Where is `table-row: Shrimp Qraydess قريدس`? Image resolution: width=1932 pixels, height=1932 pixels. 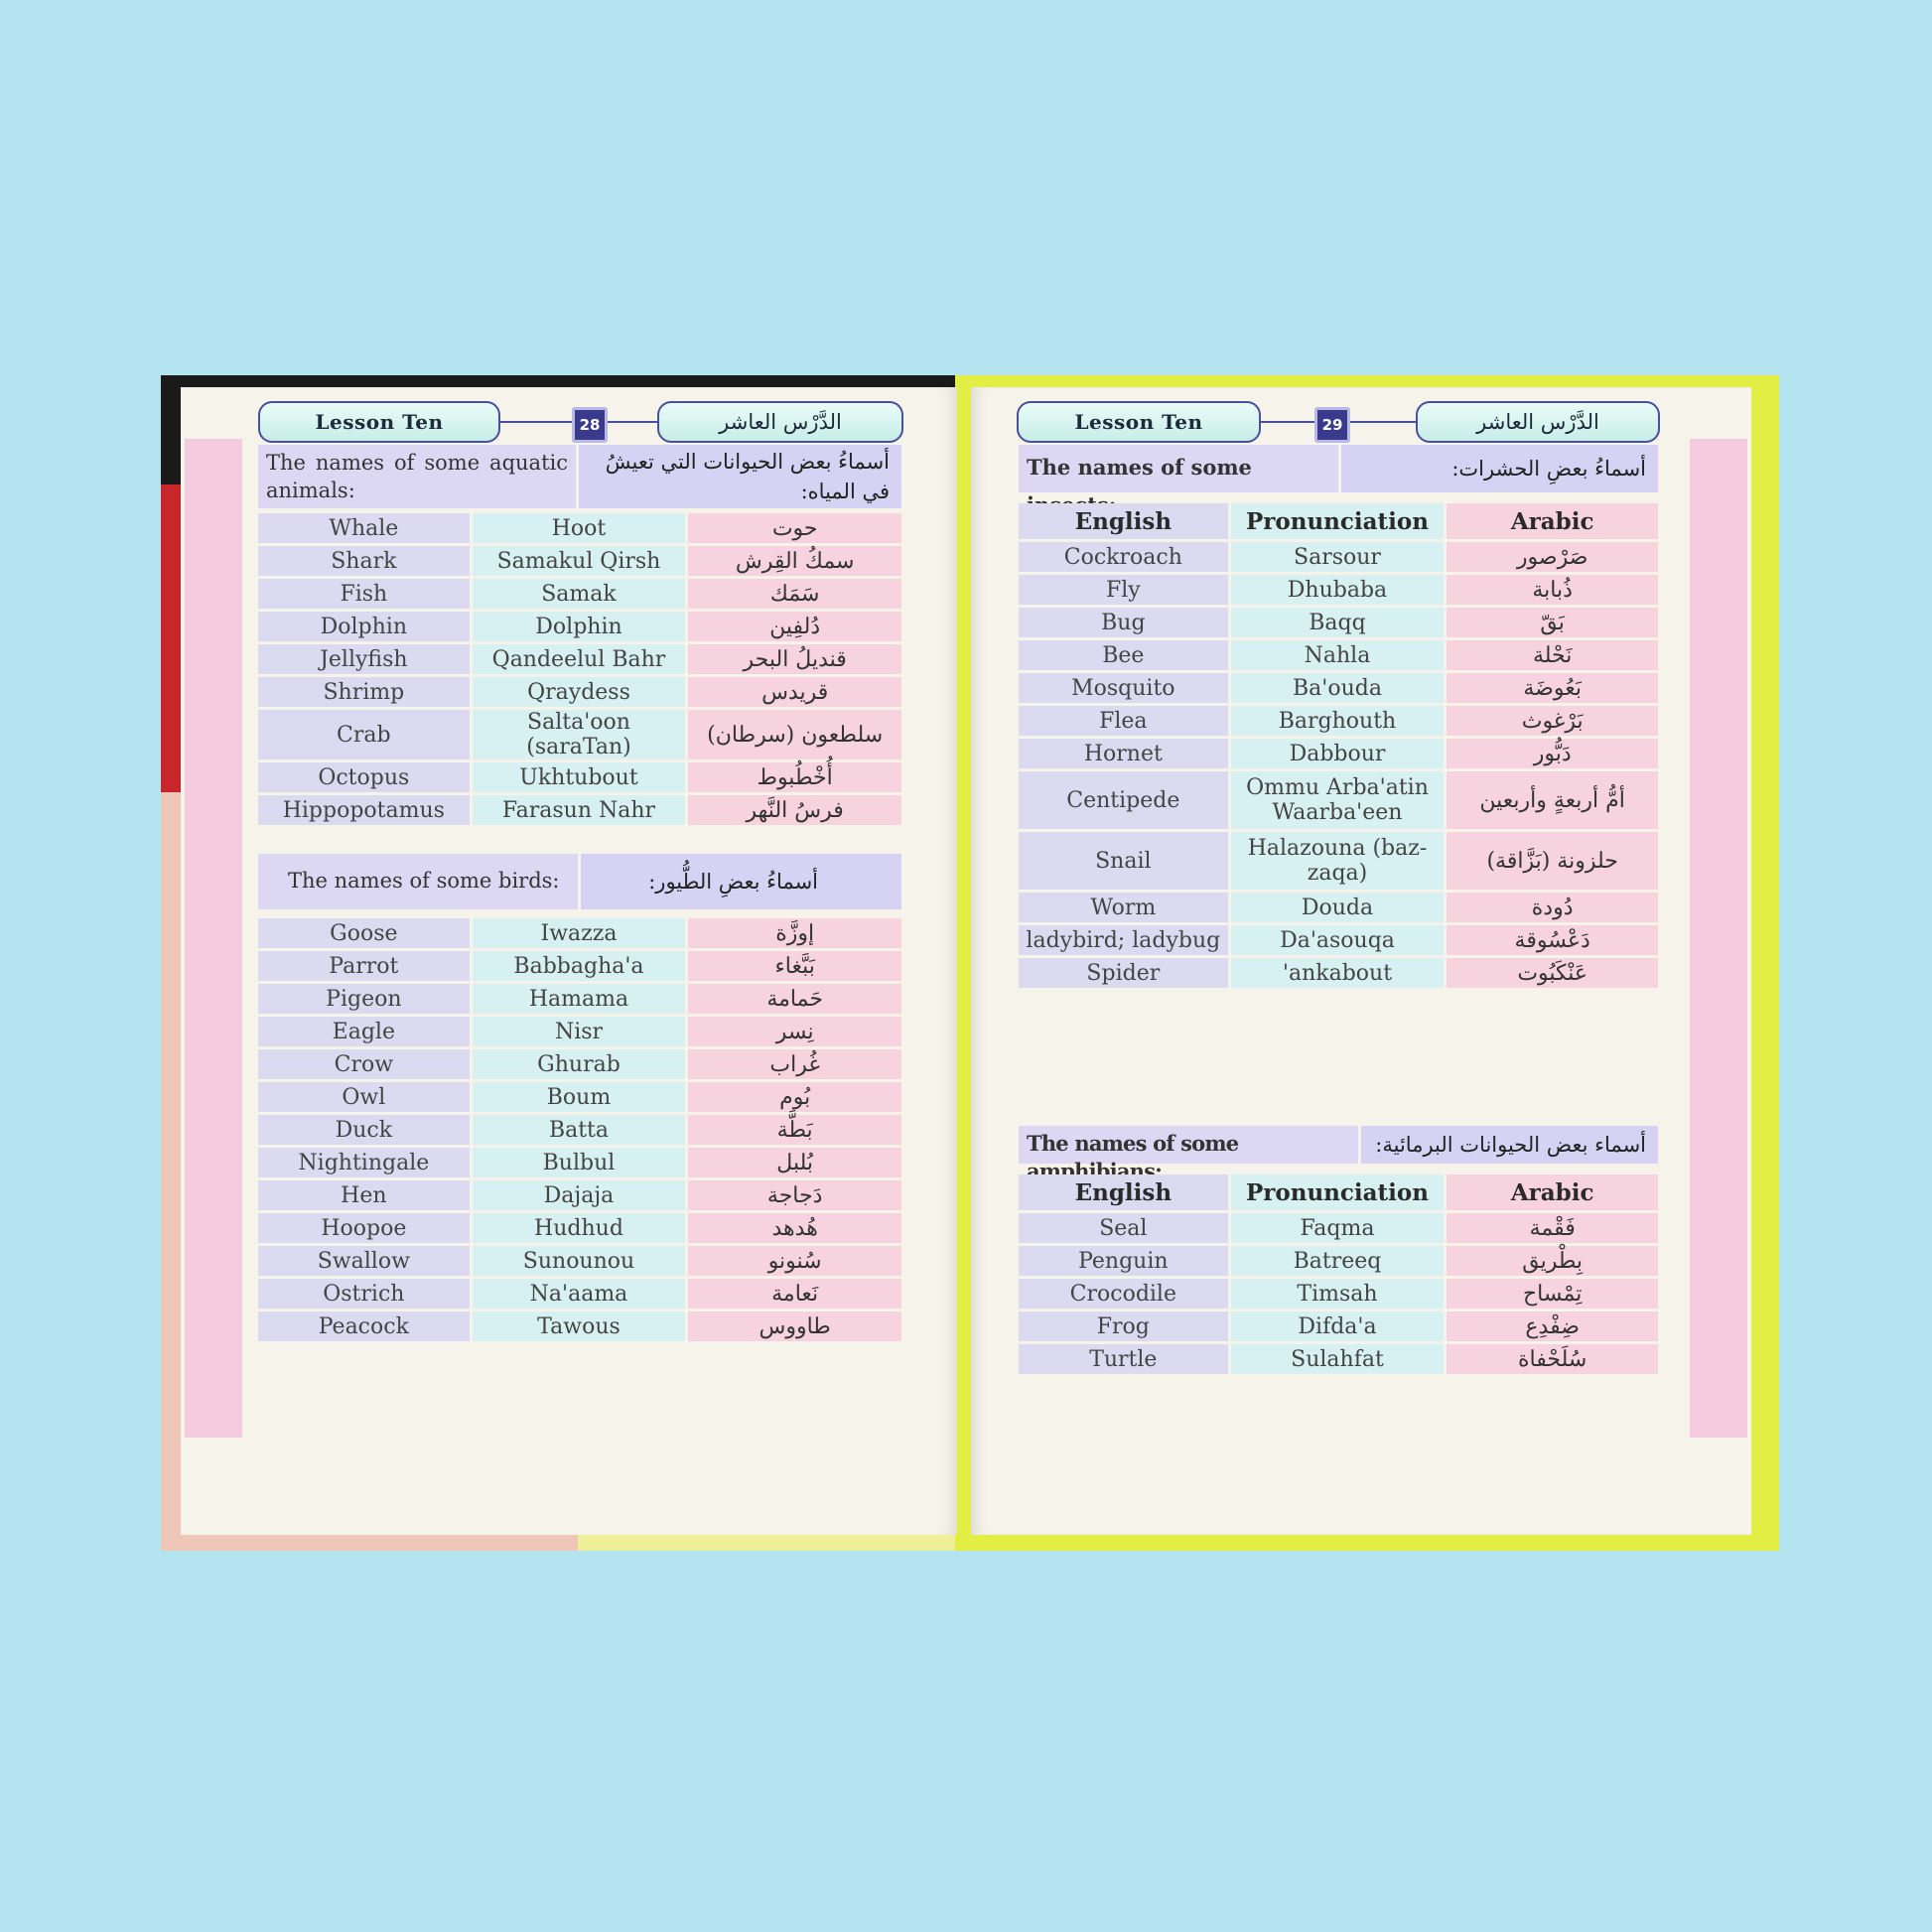
table-row: Shrimp Qraydess قريدس is located at coordinates (580, 692).